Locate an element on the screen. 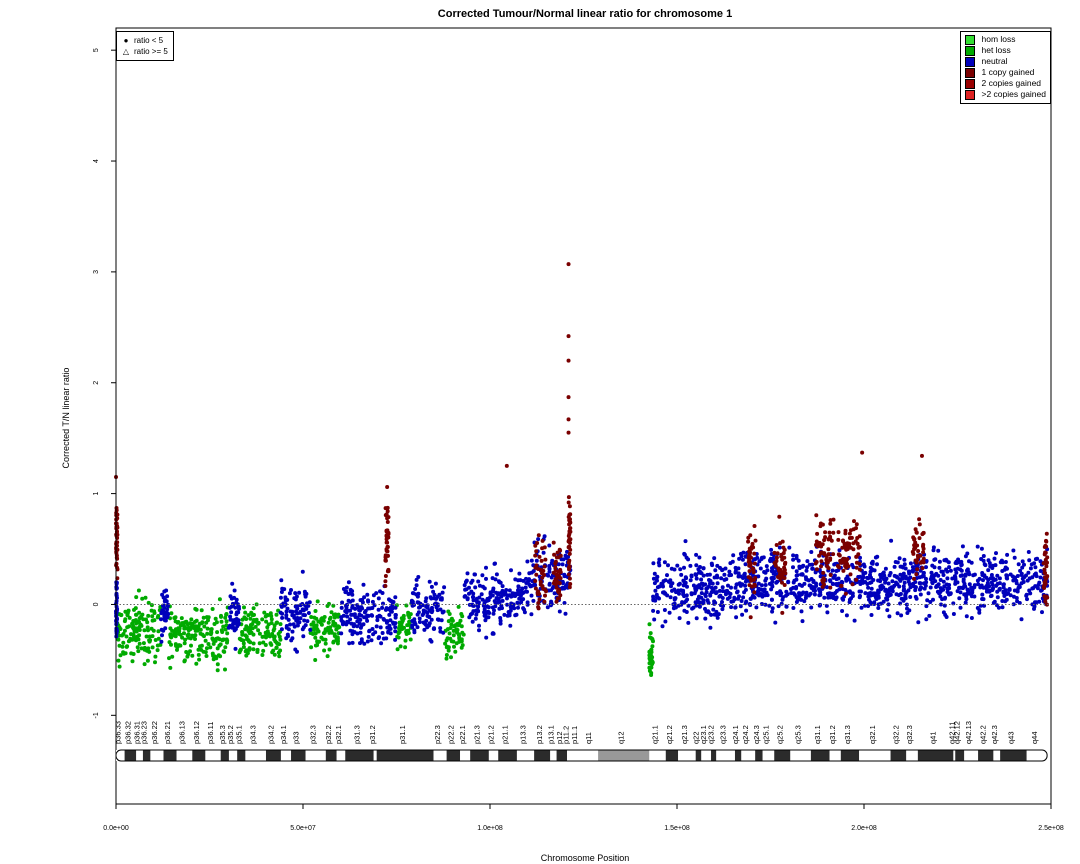 The width and height of the screenshot is (1080, 864). y-tick-label: 4 is located at coordinates (96, 161).